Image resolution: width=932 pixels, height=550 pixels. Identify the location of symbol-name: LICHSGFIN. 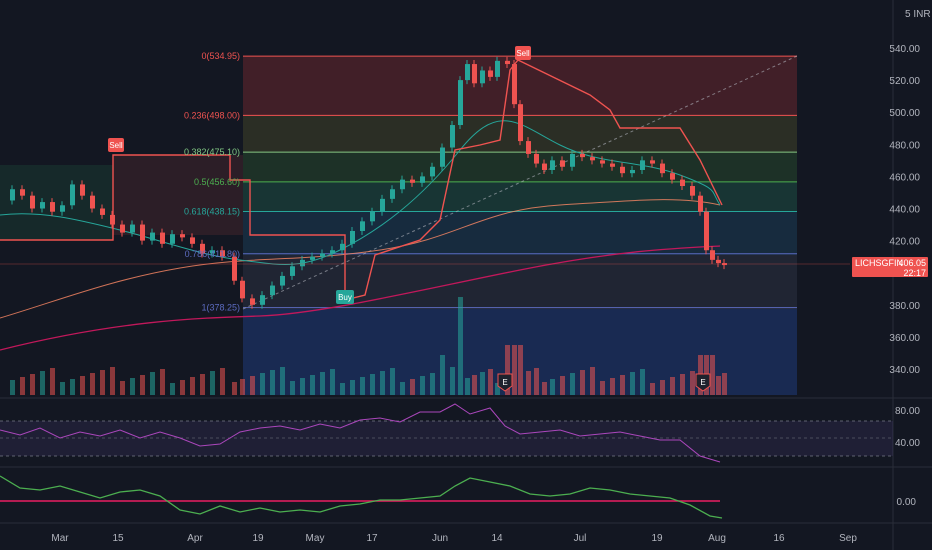
(879, 263).